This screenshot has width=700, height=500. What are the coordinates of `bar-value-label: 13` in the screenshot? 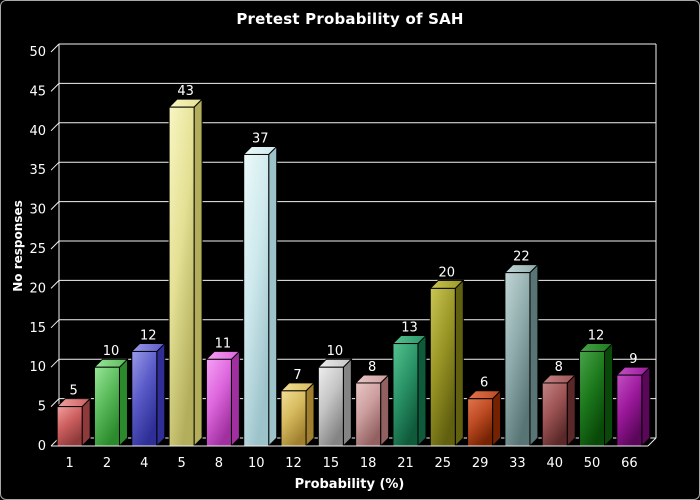 It's located at (409, 328).